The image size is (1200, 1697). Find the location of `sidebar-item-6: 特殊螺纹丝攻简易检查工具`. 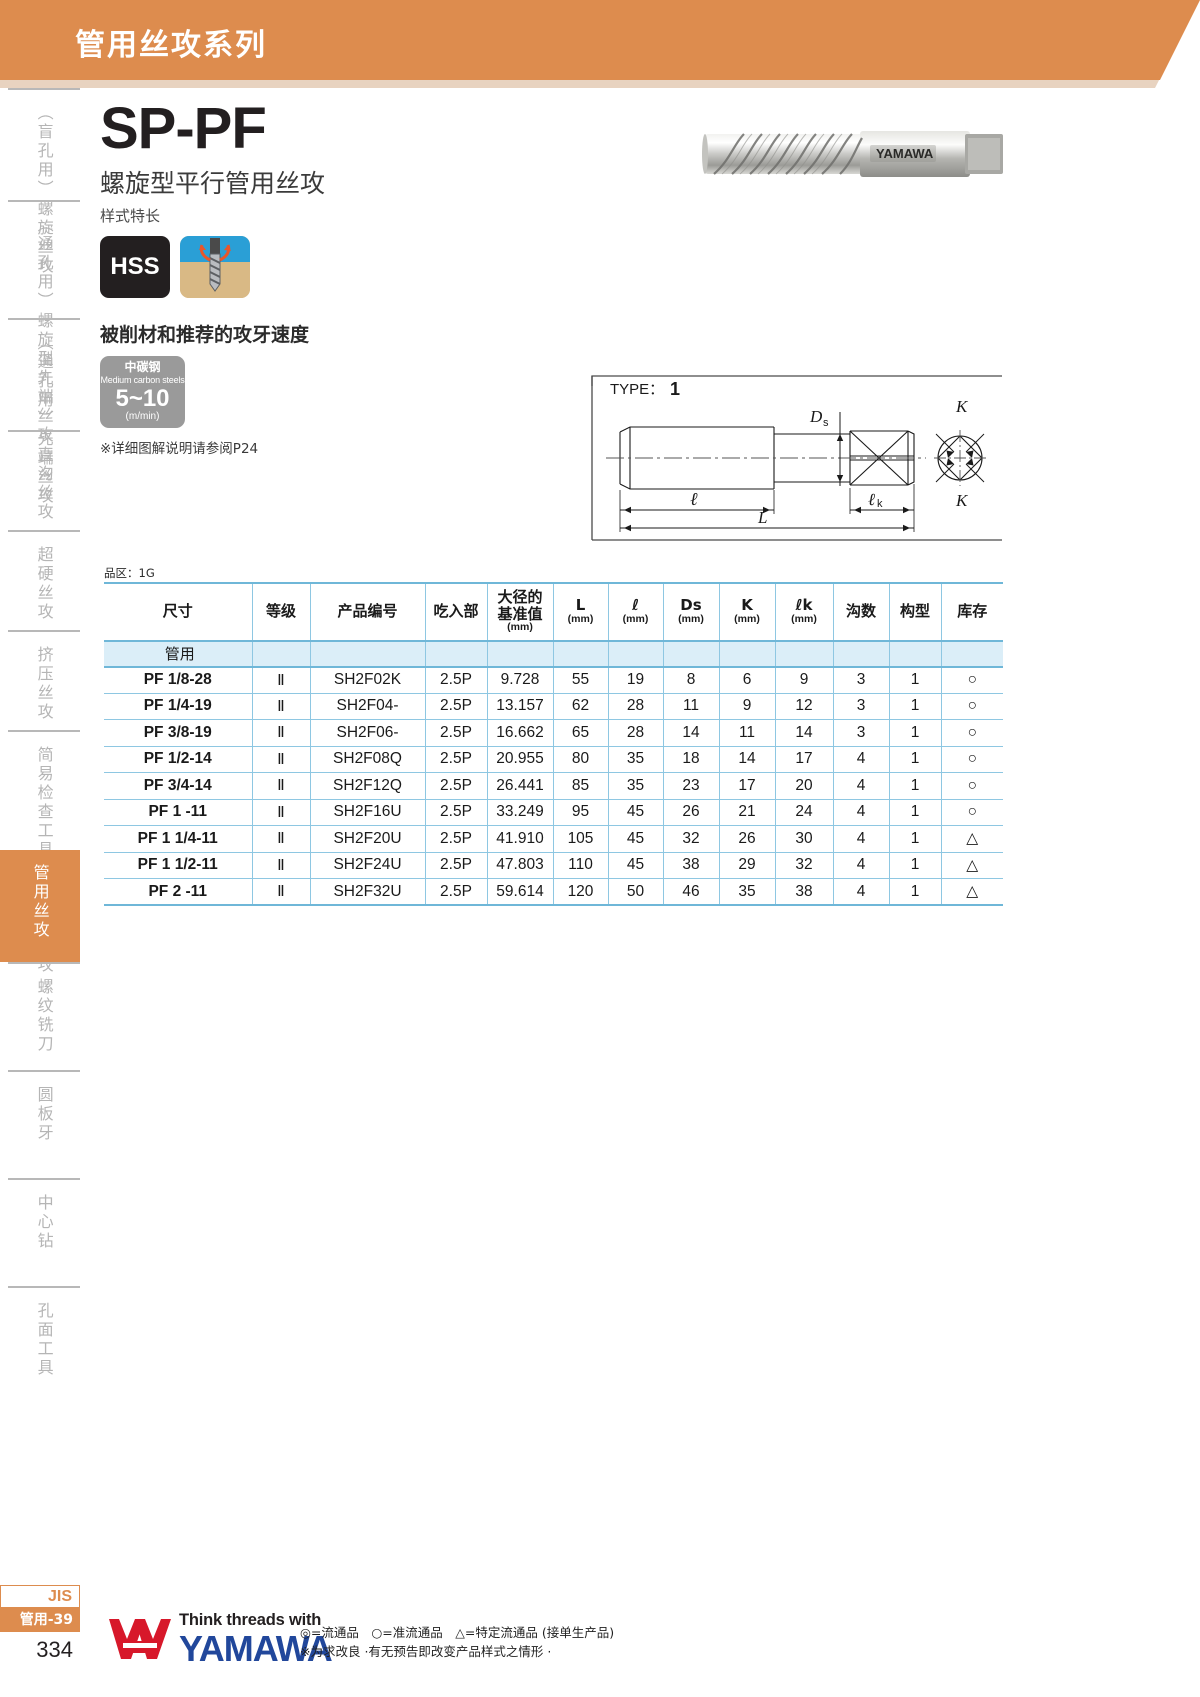

sidebar-item-6: 特殊螺纹丝攻简易检查工具 is located at coordinates (44, 852).